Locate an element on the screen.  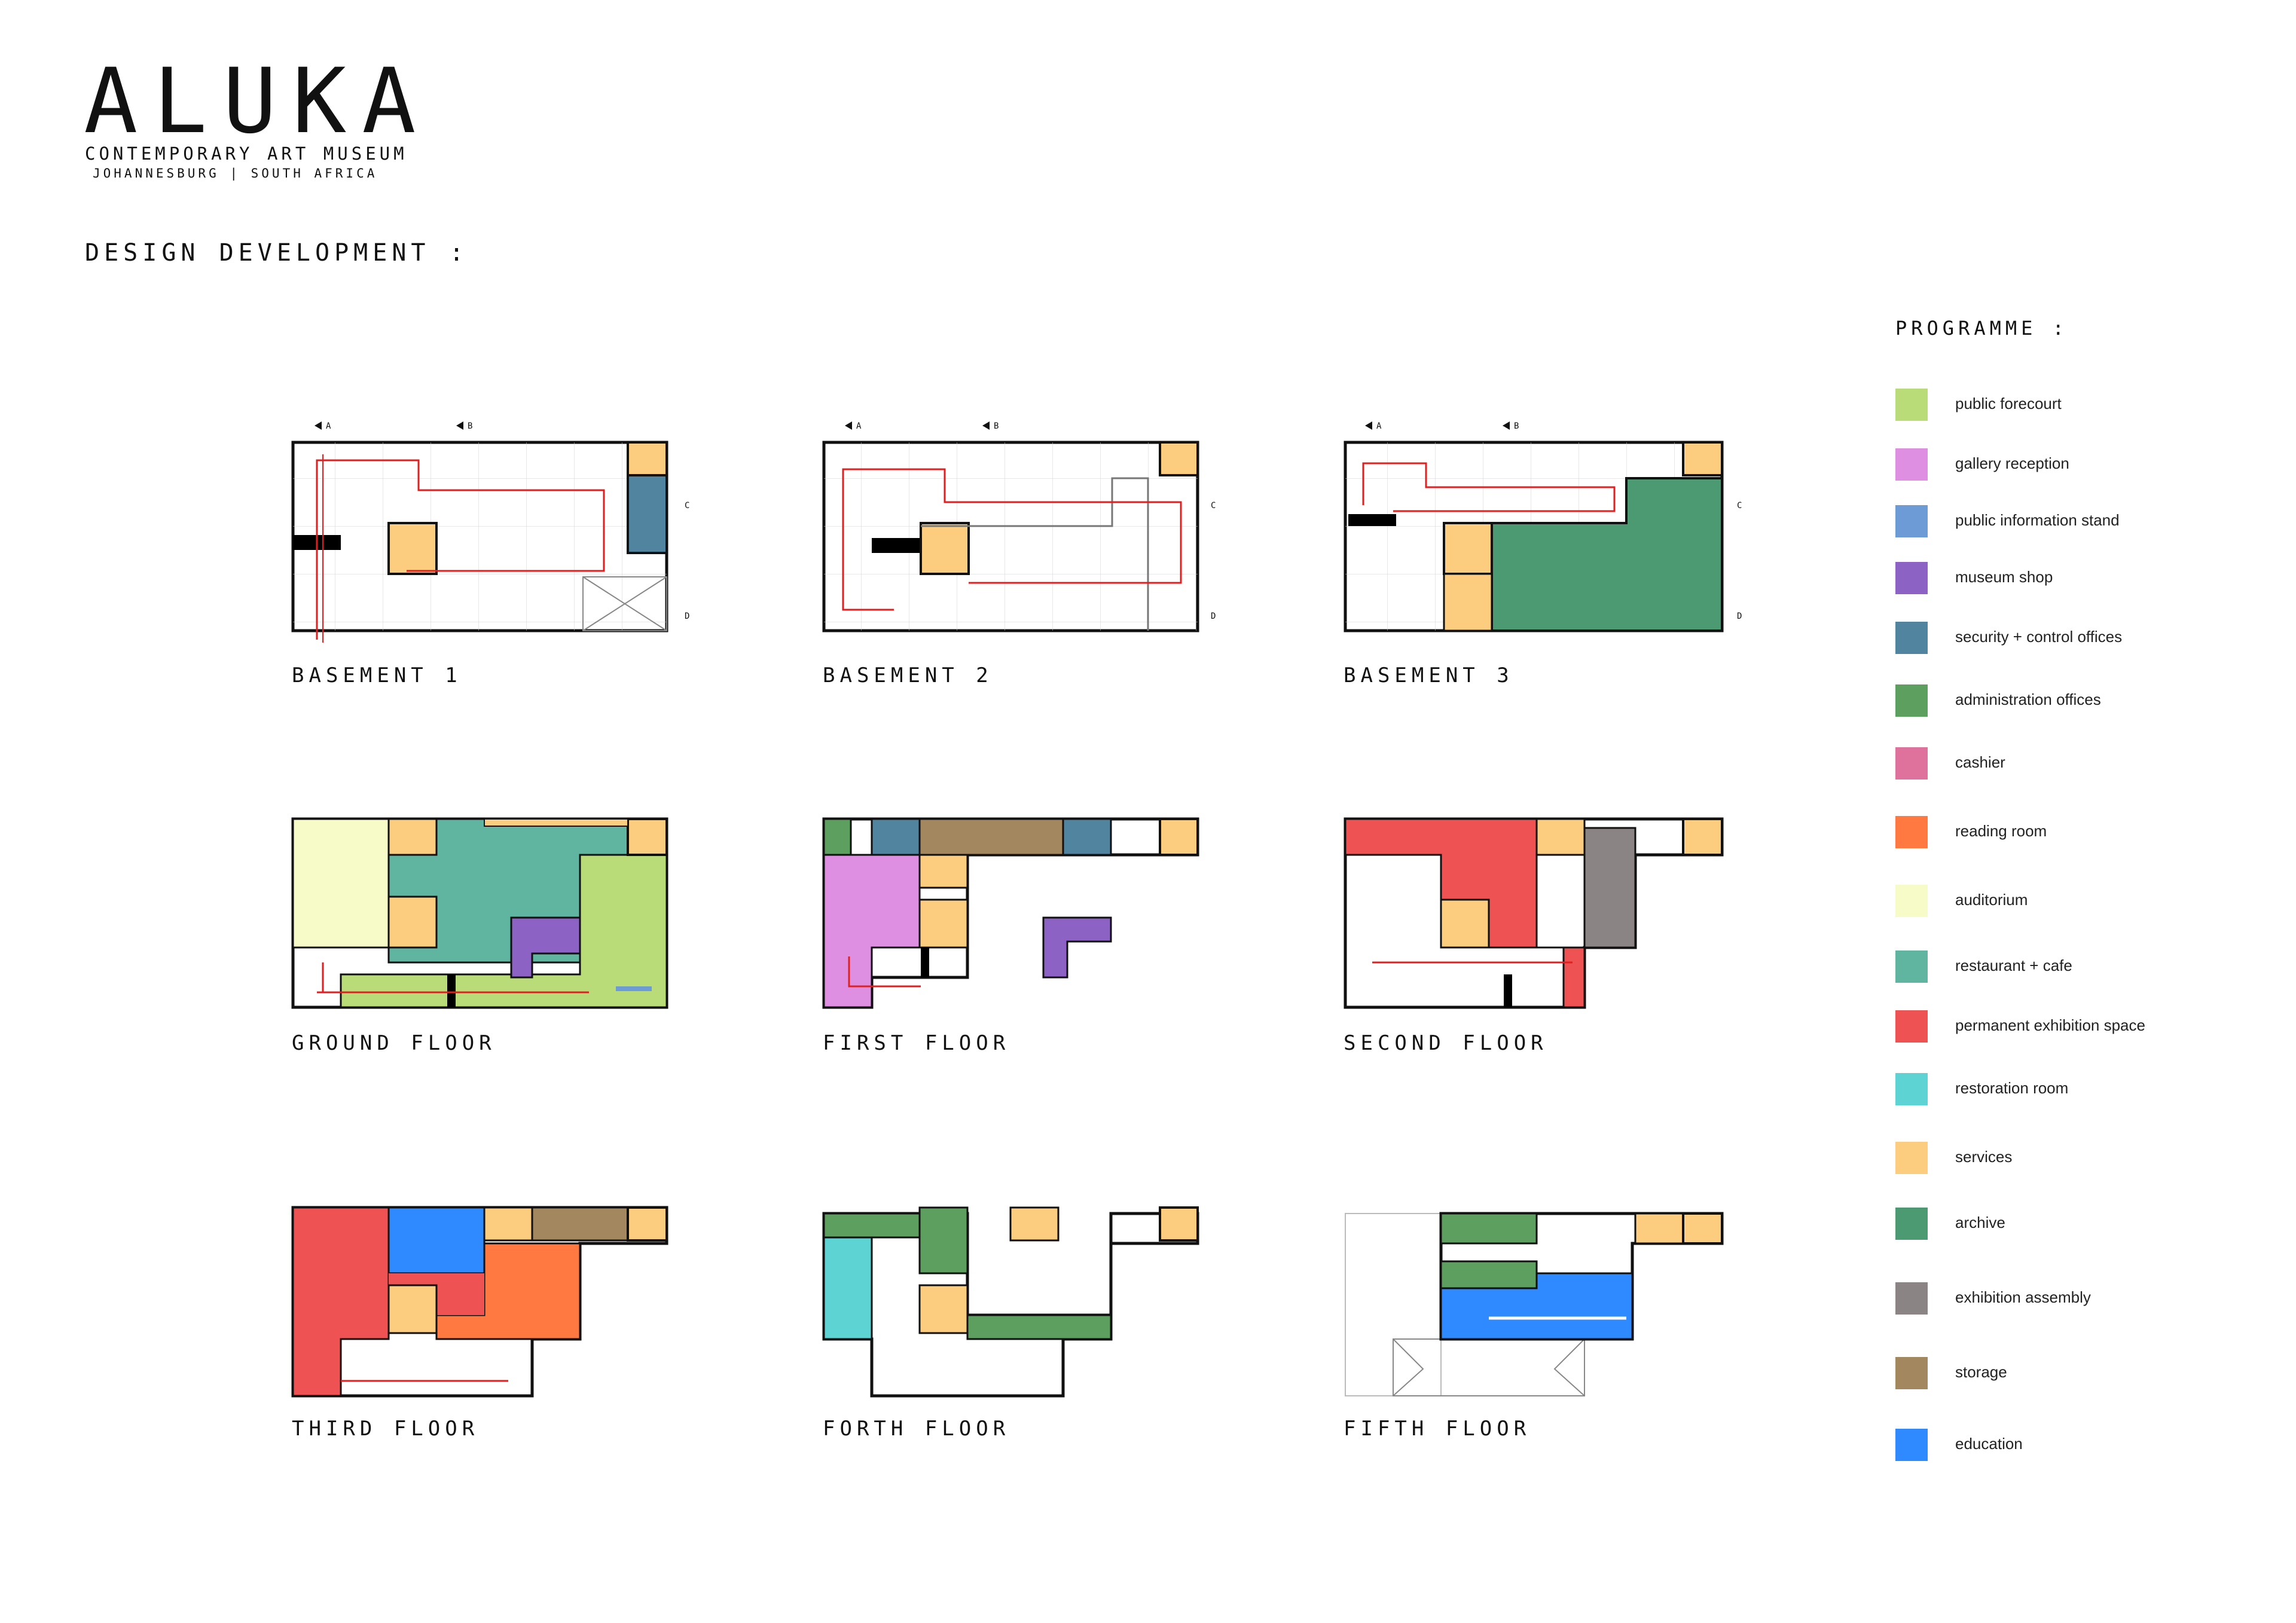
legend-item: education is located at coordinates (2074, 1446).